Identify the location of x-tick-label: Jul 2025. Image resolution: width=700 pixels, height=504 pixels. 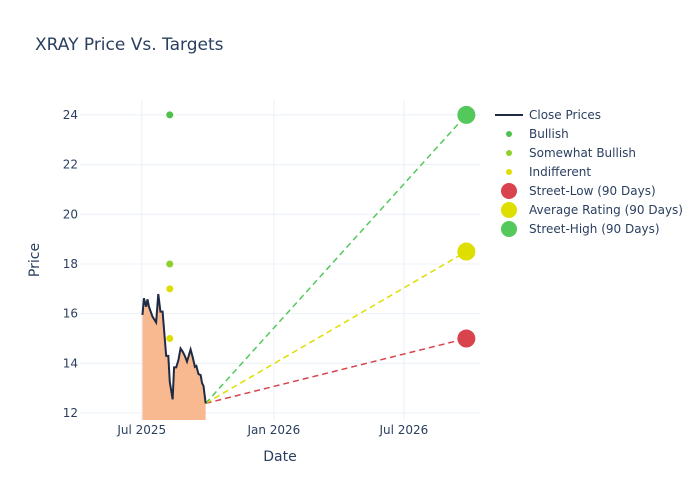
(141, 430).